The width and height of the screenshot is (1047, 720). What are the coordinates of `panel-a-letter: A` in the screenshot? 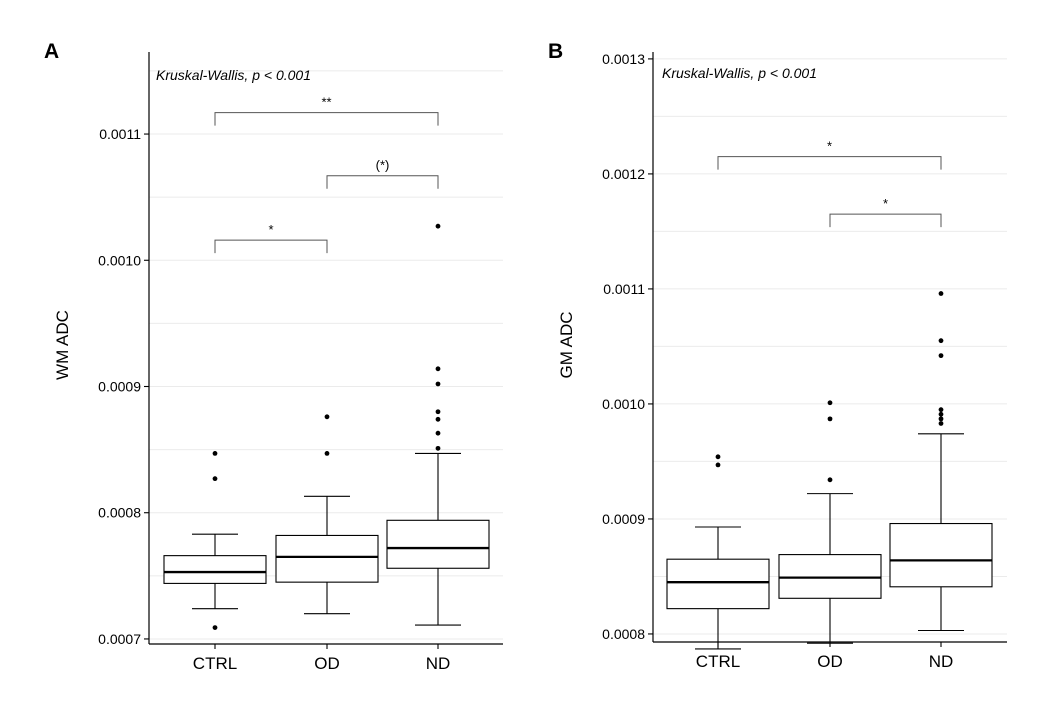 It's located at (51, 51).